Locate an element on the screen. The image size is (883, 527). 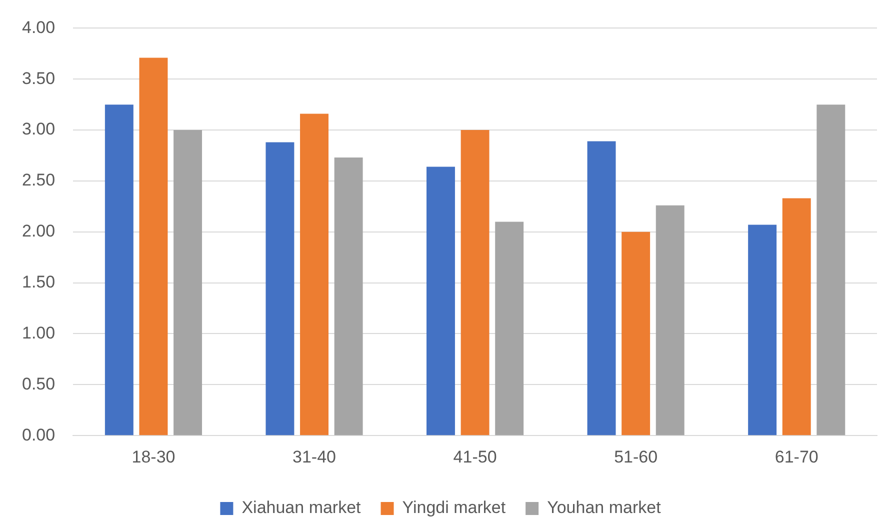
legend-label: Youhan market is located at coordinates (604, 508).